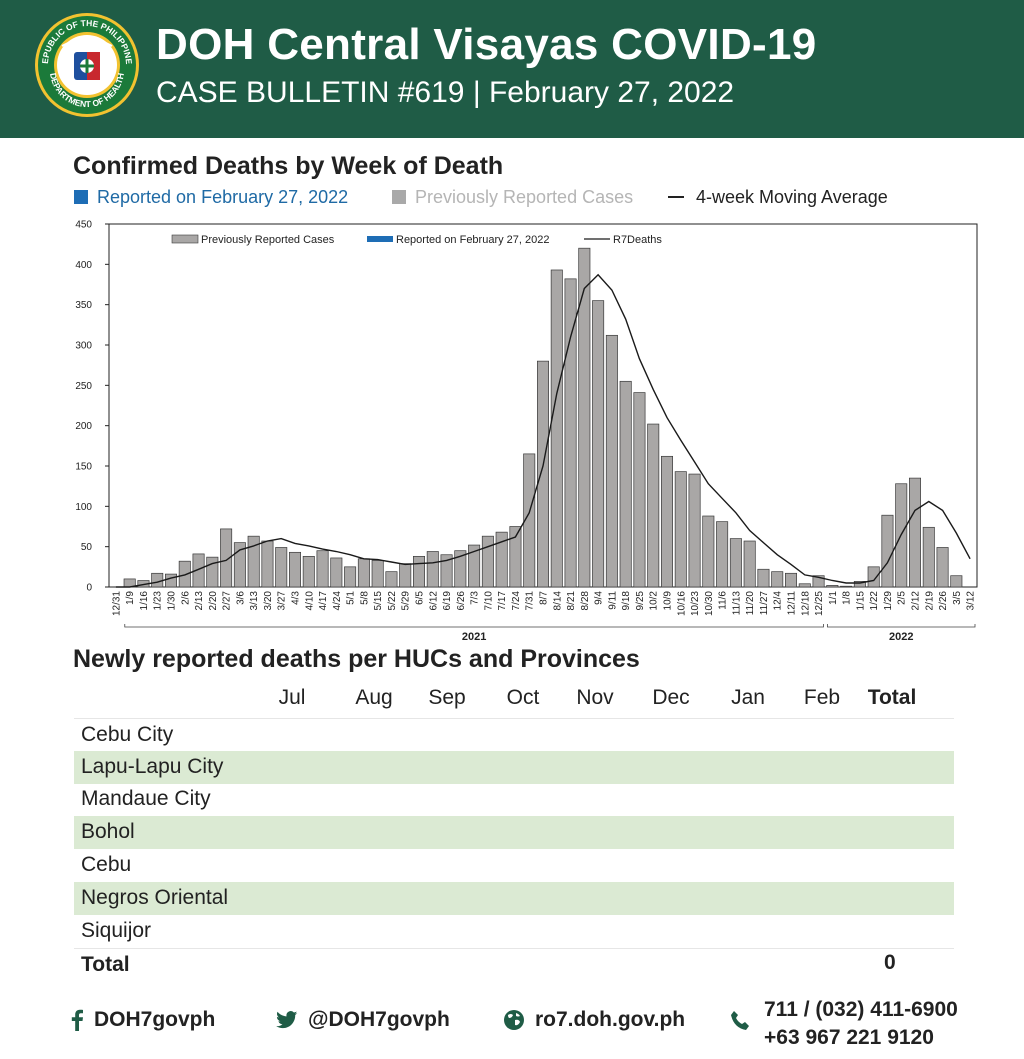 This screenshot has width=1024, height=1059. I want to click on table-total-label: Total, so click(105, 964).